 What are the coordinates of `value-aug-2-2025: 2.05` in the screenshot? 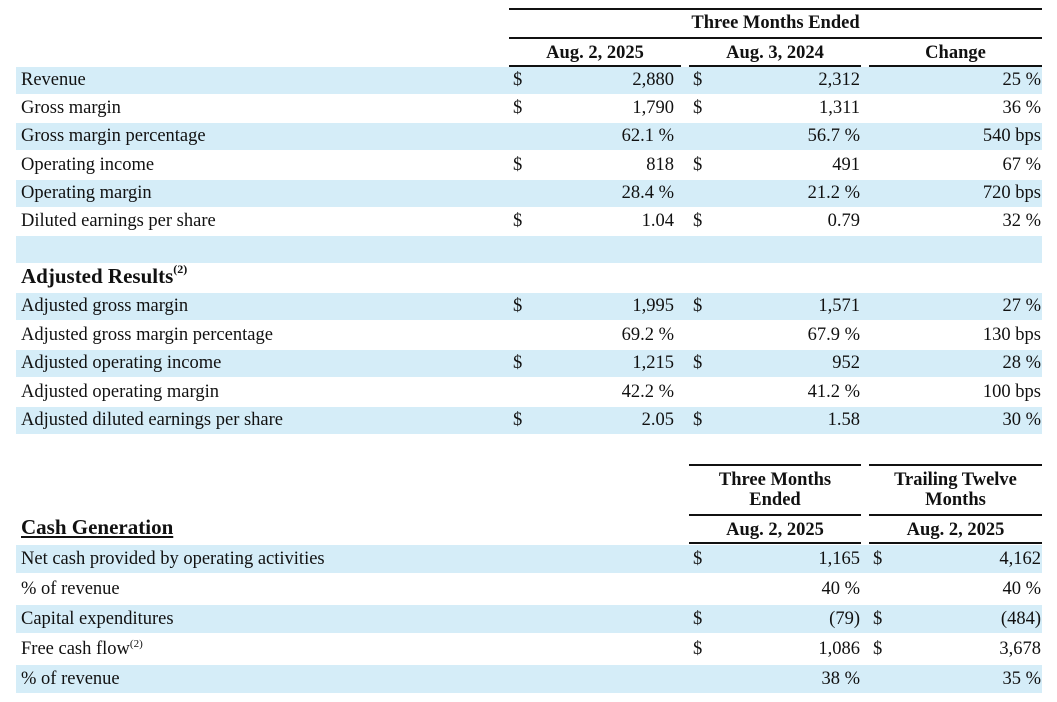 It's located at (657, 420).